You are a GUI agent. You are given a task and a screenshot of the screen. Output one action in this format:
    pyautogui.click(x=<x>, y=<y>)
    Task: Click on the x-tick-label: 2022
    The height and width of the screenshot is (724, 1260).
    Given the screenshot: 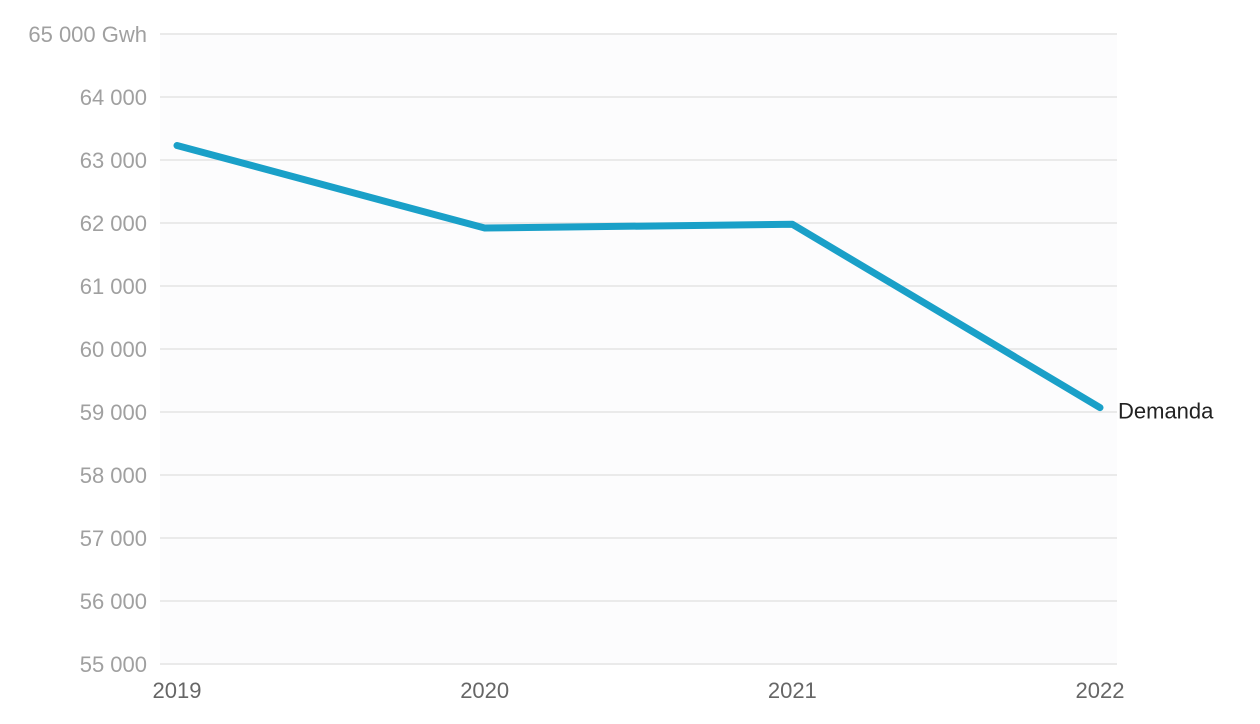 What is the action you would take?
    pyautogui.click(x=1100, y=690)
    